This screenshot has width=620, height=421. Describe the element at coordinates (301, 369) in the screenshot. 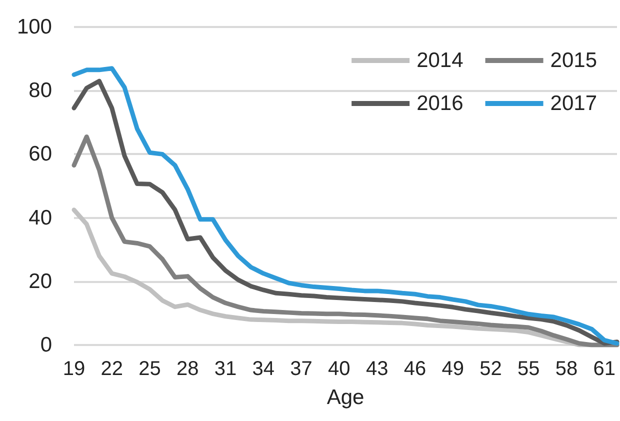

I see `x-tick-label: 37` at that location.